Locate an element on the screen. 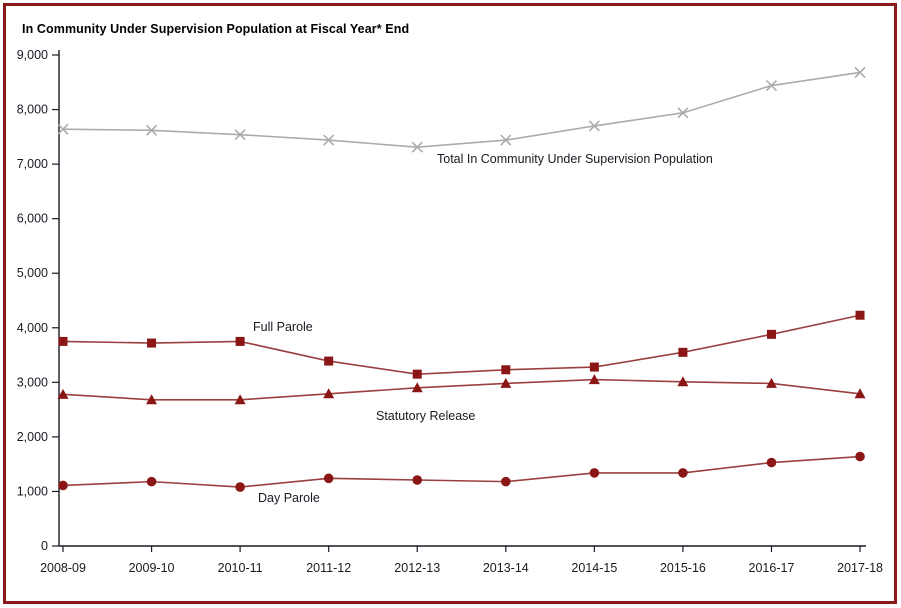 Image resolution: width=901 pixels, height=608 pixels. y-tick-label: 6,000 is located at coordinates (32, 219).